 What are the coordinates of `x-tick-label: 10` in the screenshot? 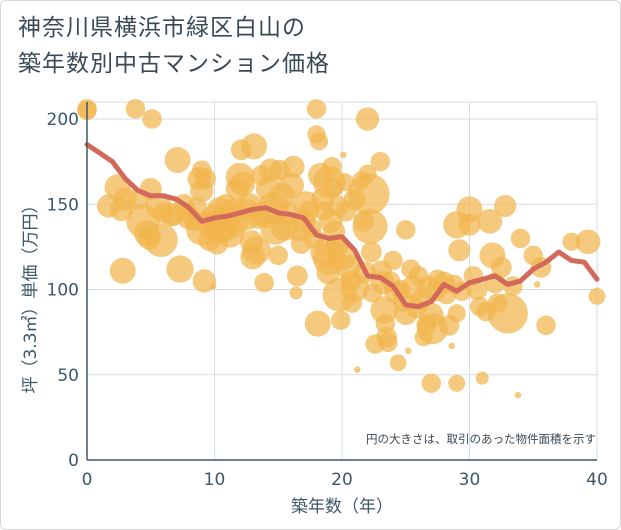 It's located at (215, 480).